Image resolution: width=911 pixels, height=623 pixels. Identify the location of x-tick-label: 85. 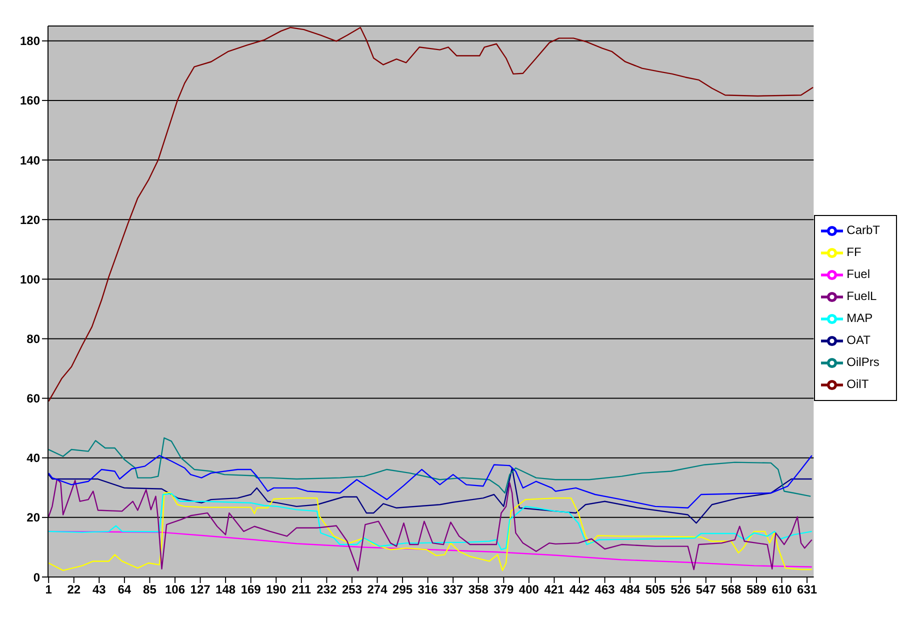
(150, 589).